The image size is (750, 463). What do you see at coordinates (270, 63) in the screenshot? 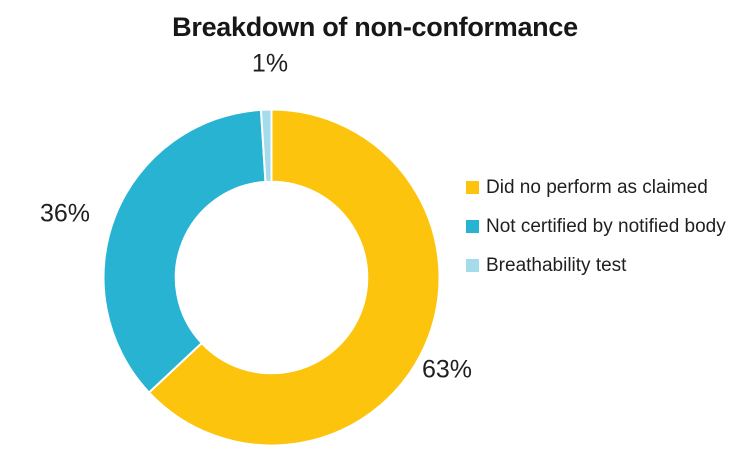
I see `data-label-breathability-test: 1%` at bounding box center [270, 63].